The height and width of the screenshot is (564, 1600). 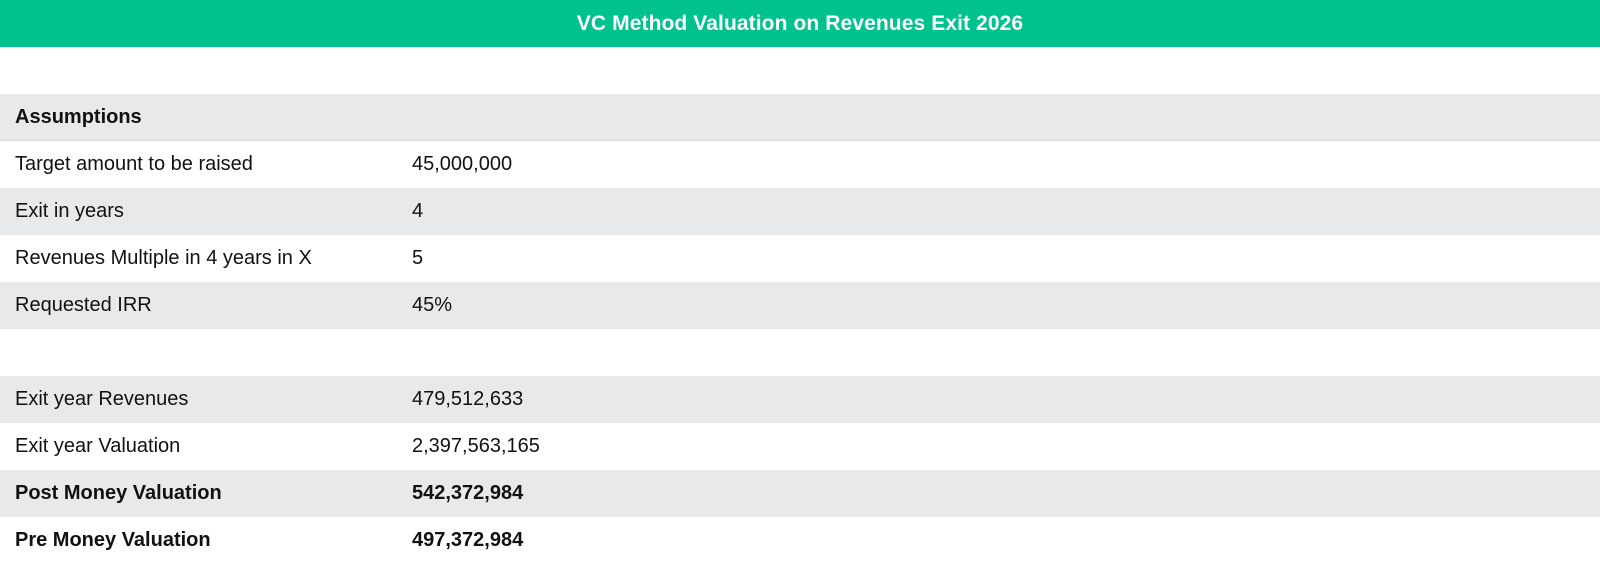 What do you see at coordinates (800, 446) in the screenshot?
I see `table-row: Exit year Valuation 2,397,563,165` at bounding box center [800, 446].